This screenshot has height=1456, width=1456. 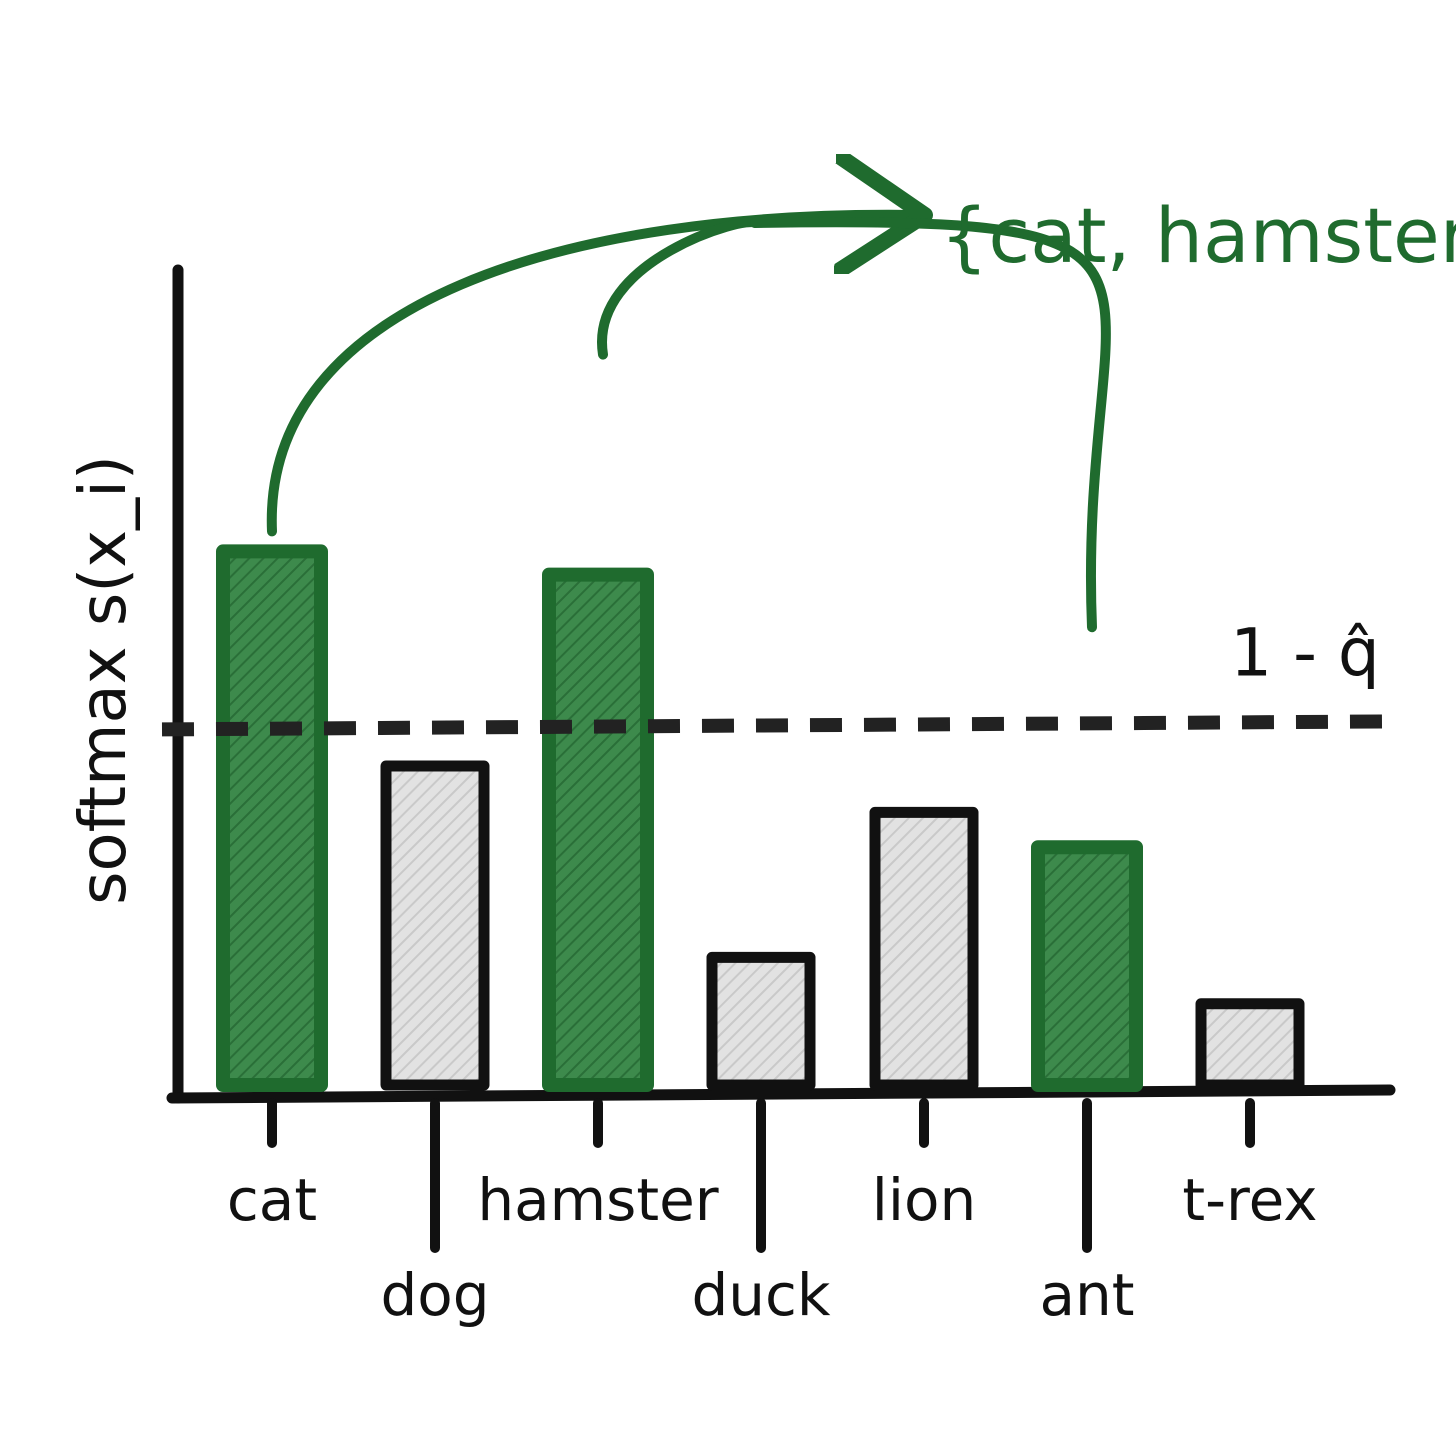 What do you see at coordinates (761, 1021) in the screenshot?
I see `bar-duck` at bounding box center [761, 1021].